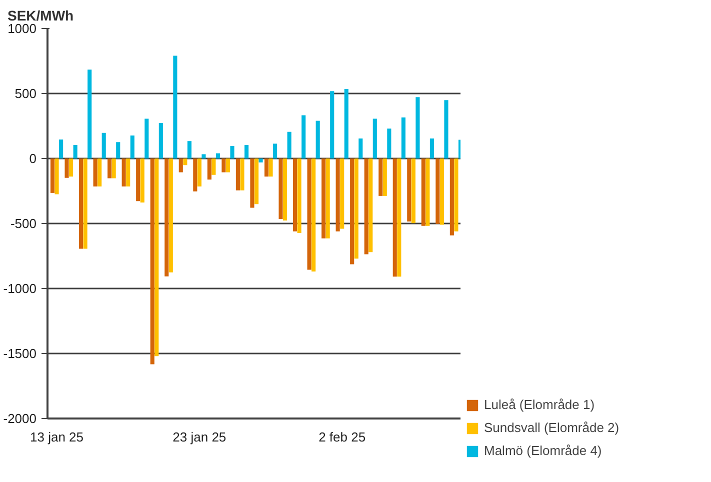 The width and height of the screenshot is (711, 482). What do you see at coordinates (41, 16) in the screenshot?
I see `y-axis-title: SEK/MWh` at bounding box center [41, 16].